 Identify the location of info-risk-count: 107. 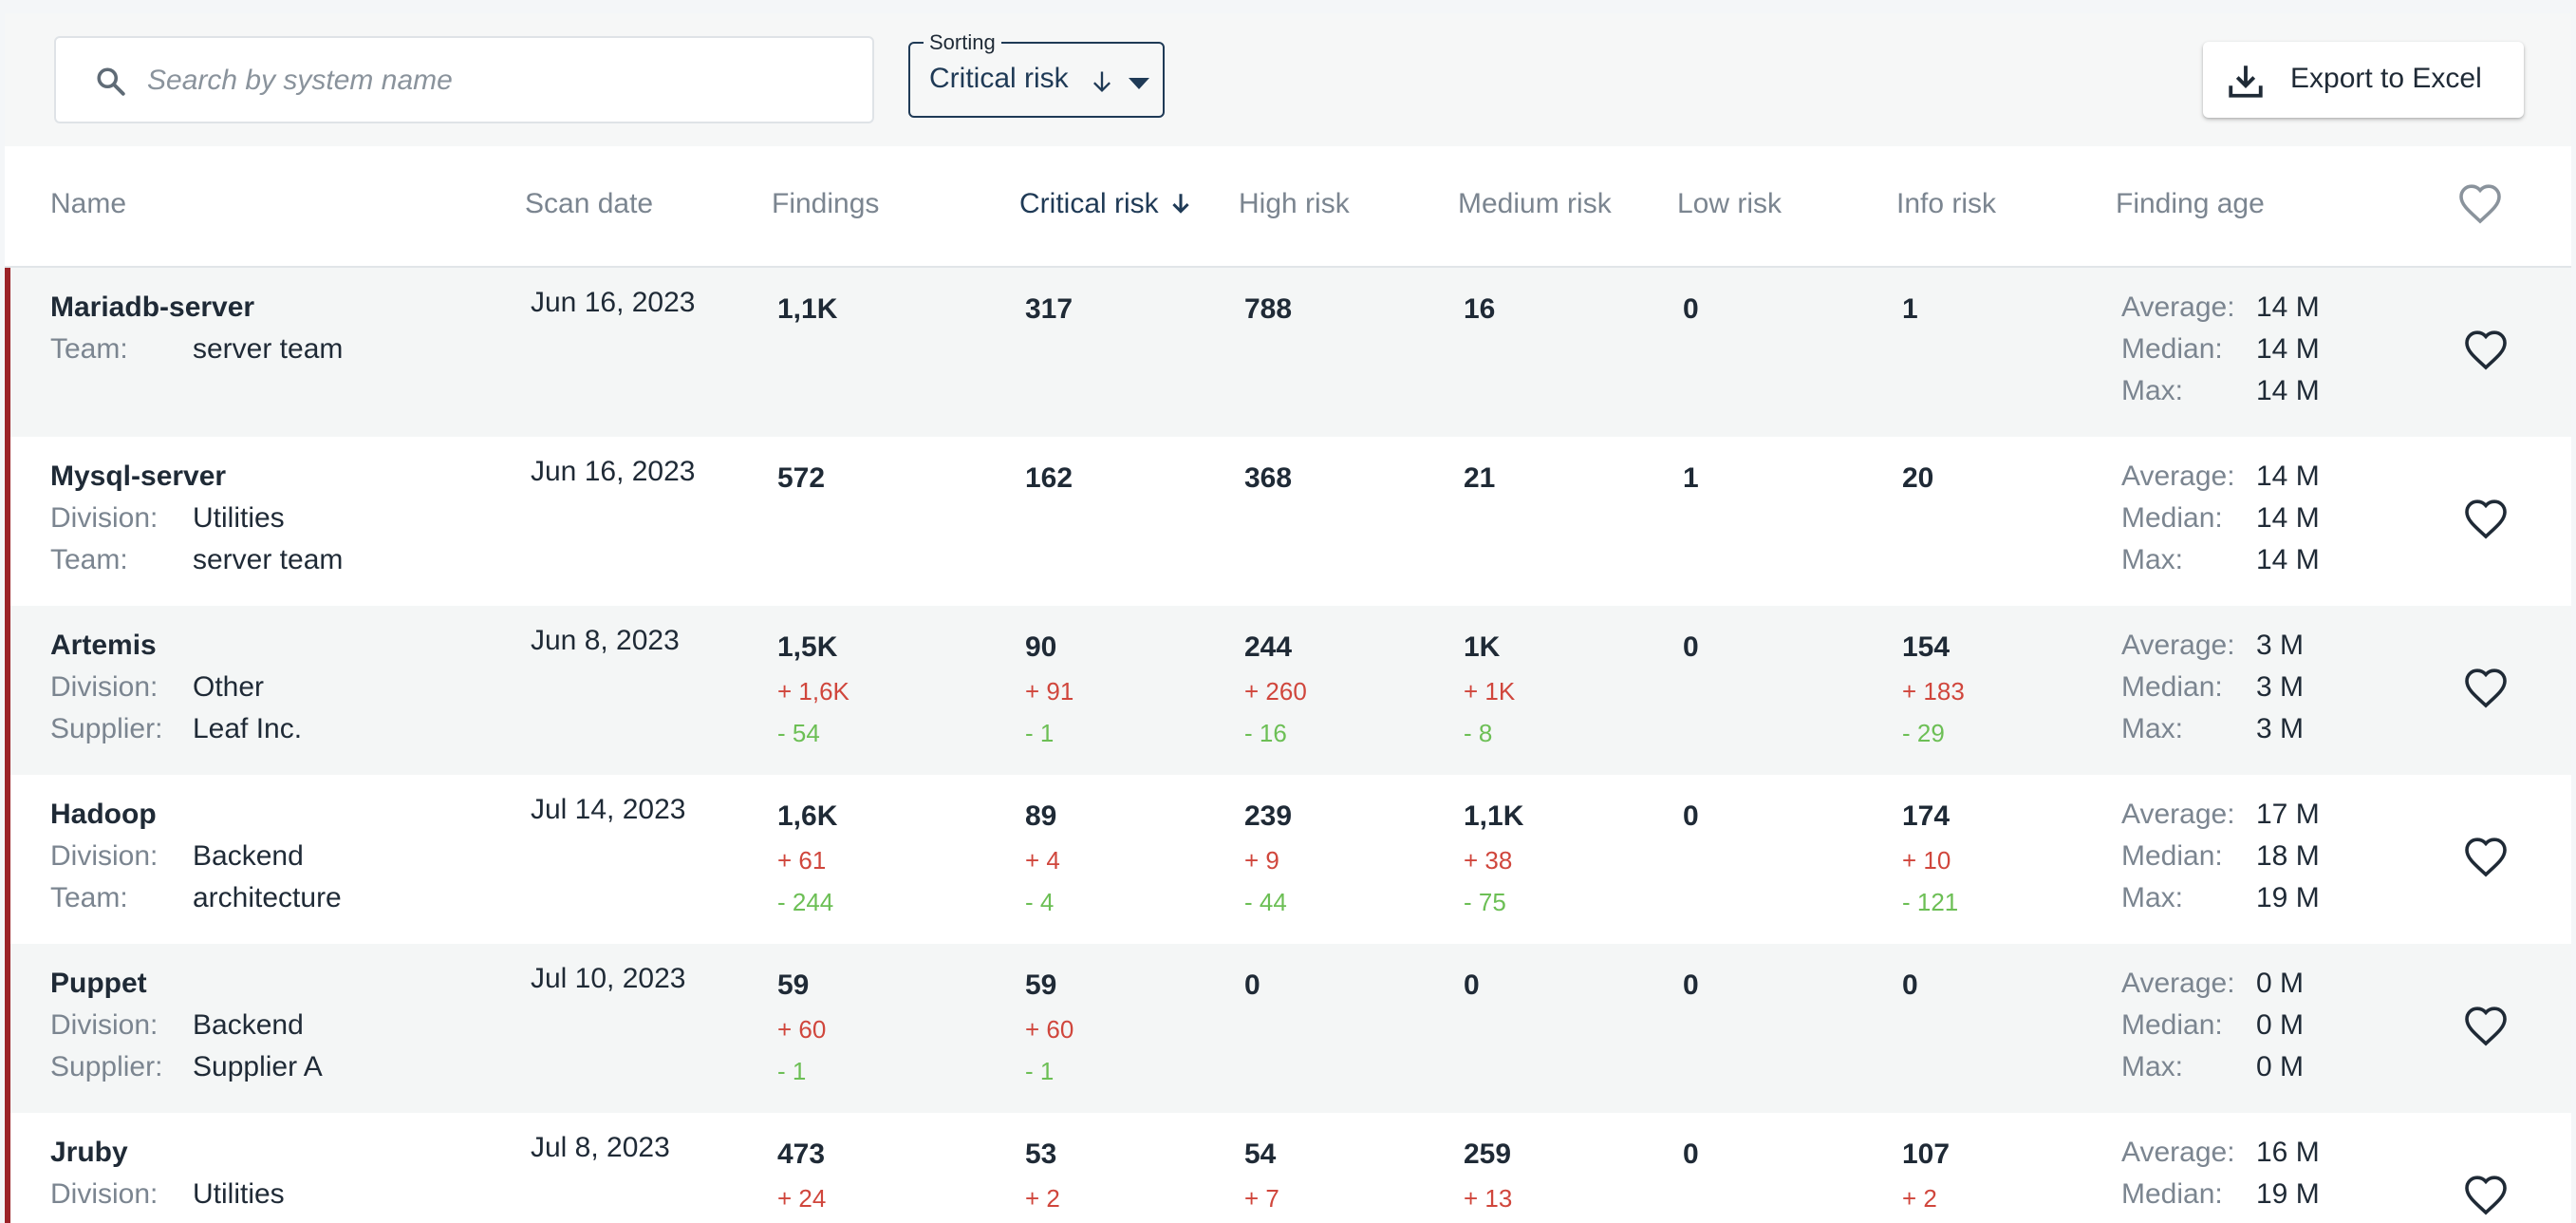
(1926, 1154).